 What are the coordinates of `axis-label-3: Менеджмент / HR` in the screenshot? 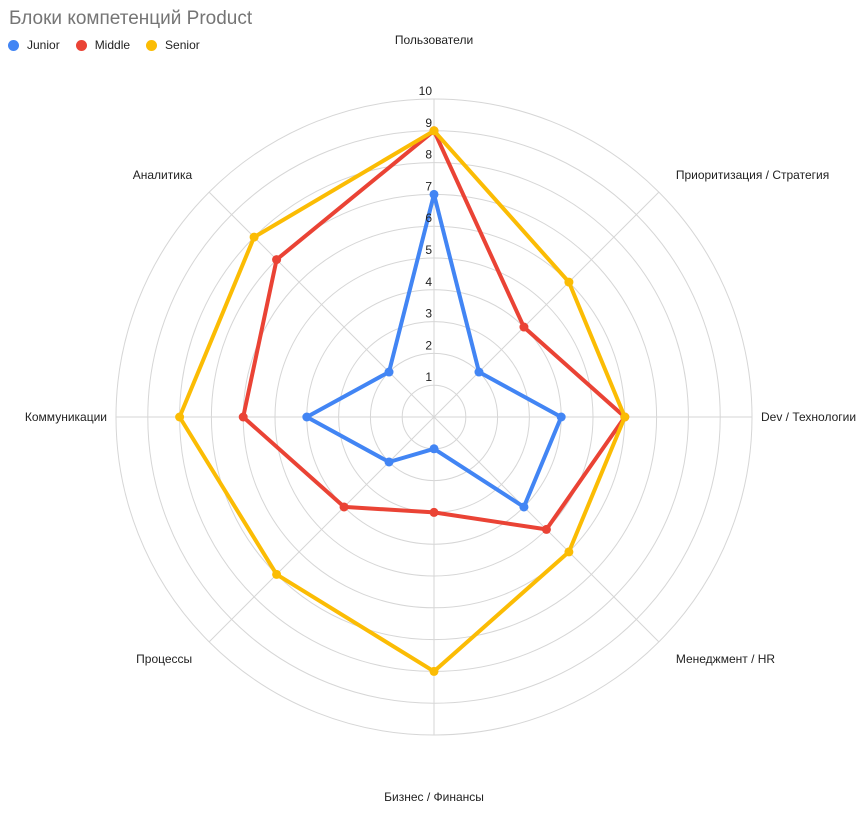 It's located at (726, 659).